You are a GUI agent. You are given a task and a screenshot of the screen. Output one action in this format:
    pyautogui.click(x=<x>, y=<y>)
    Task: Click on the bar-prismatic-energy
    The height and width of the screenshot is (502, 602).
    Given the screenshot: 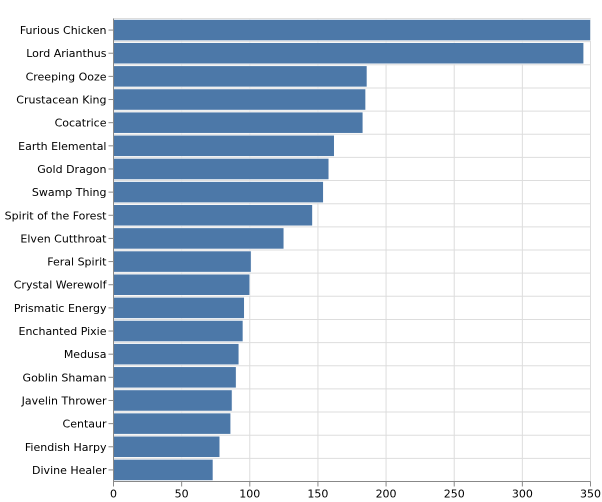 What is the action you would take?
    pyautogui.click(x=179, y=307)
    